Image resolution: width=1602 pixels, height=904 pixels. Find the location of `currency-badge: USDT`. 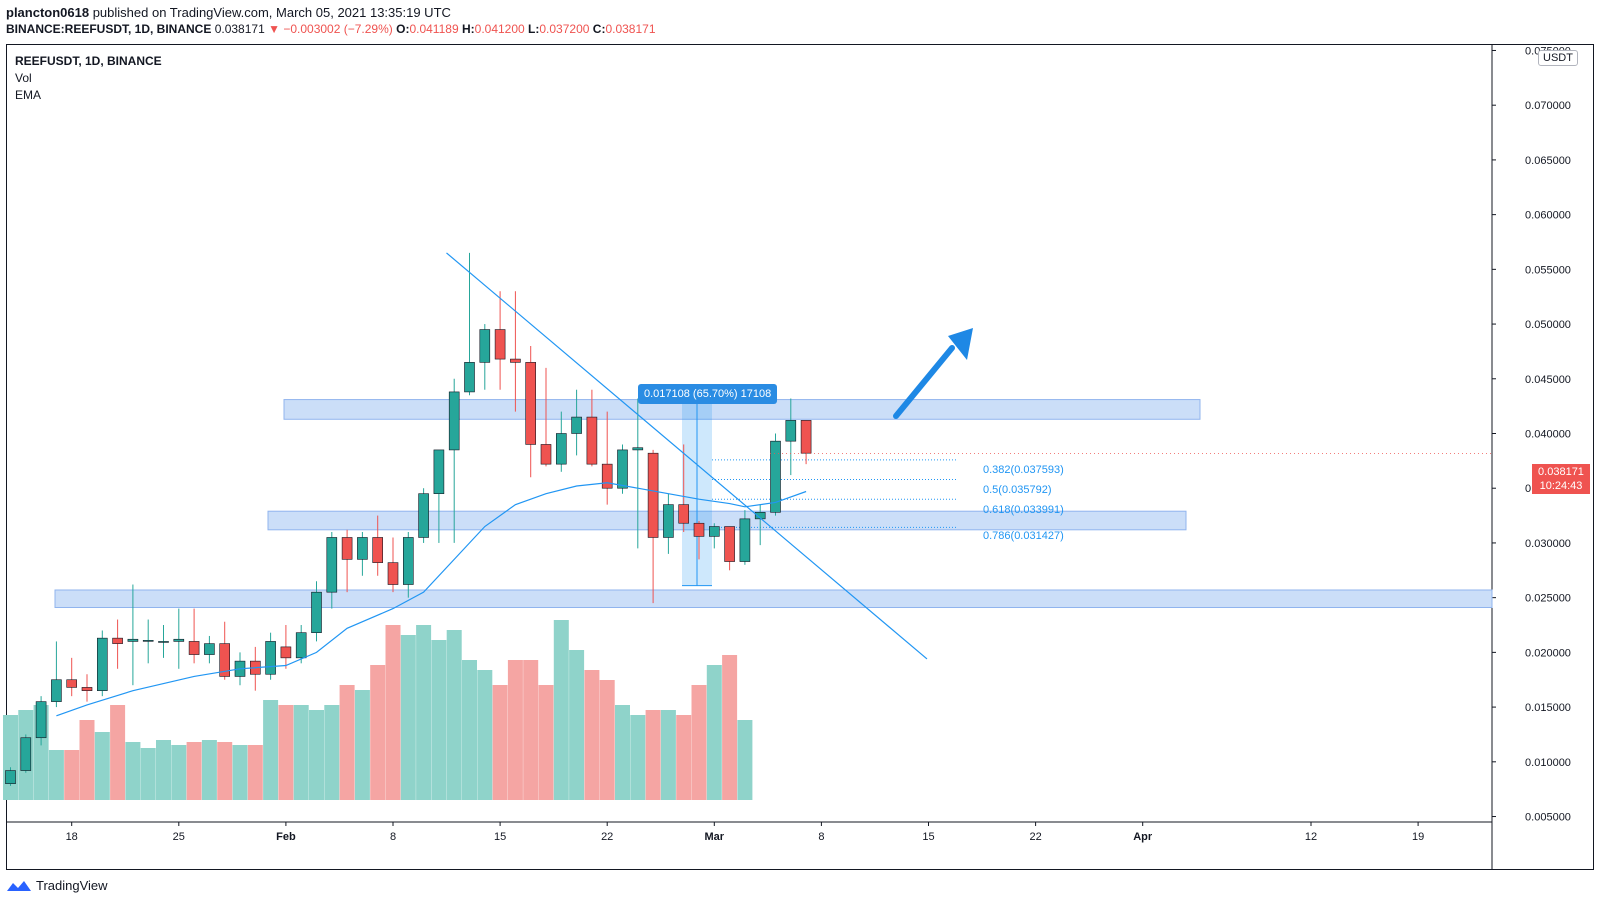

currency-badge: USDT is located at coordinates (1558, 58).